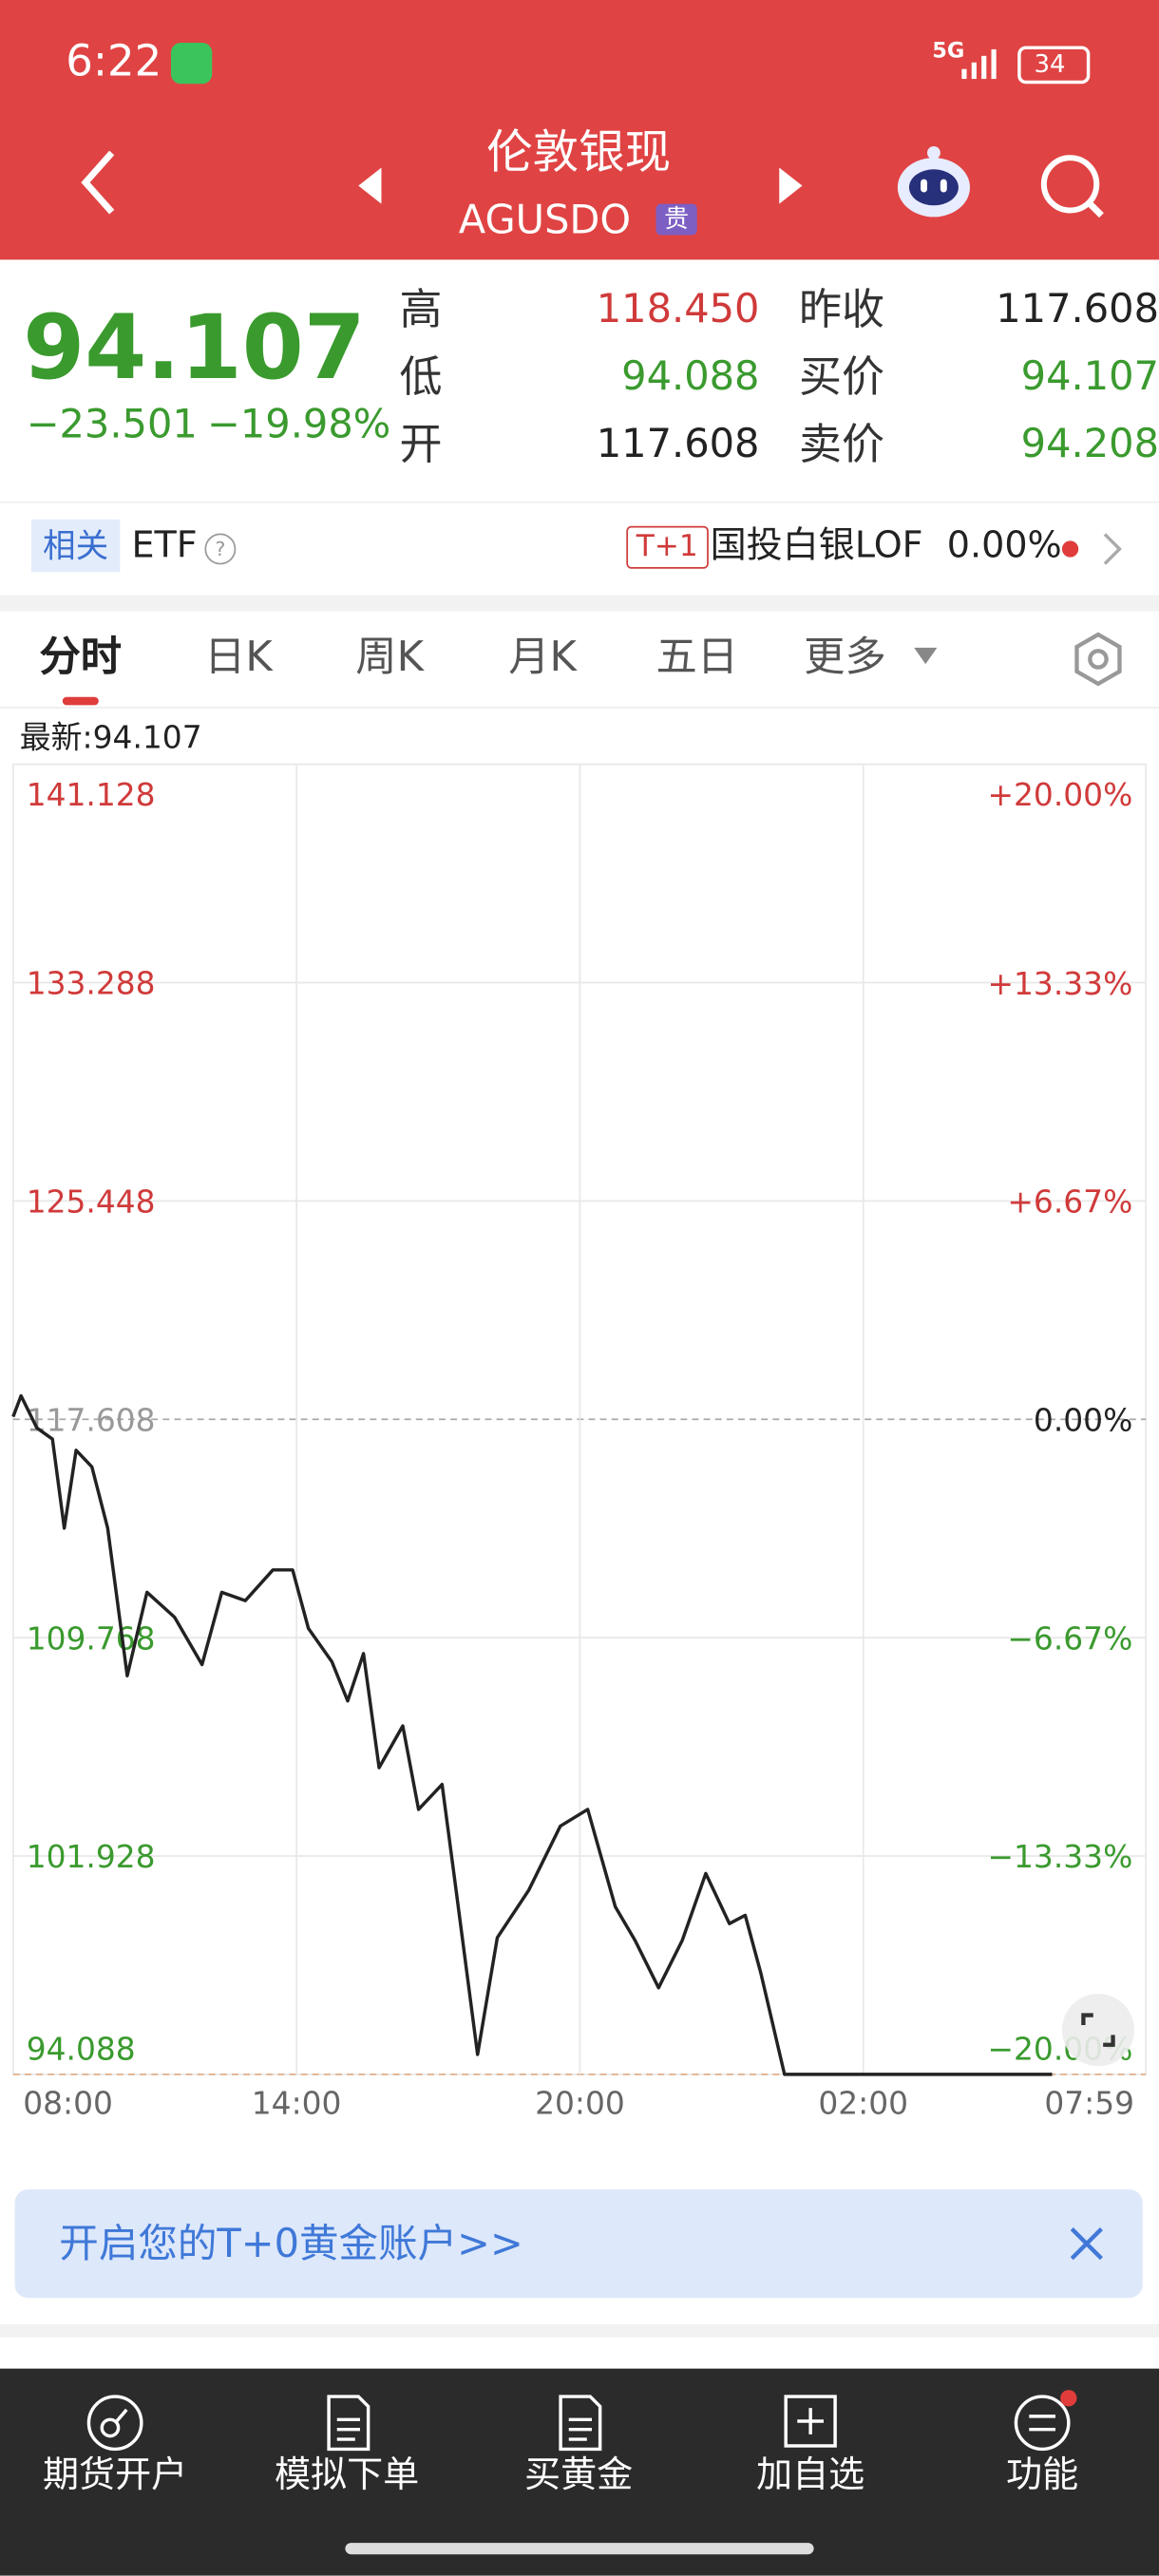  What do you see at coordinates (1059, 1856) in the screenshot?
I see `y2-tick-label: −13.33%` at bounding box center [1059, 1856].